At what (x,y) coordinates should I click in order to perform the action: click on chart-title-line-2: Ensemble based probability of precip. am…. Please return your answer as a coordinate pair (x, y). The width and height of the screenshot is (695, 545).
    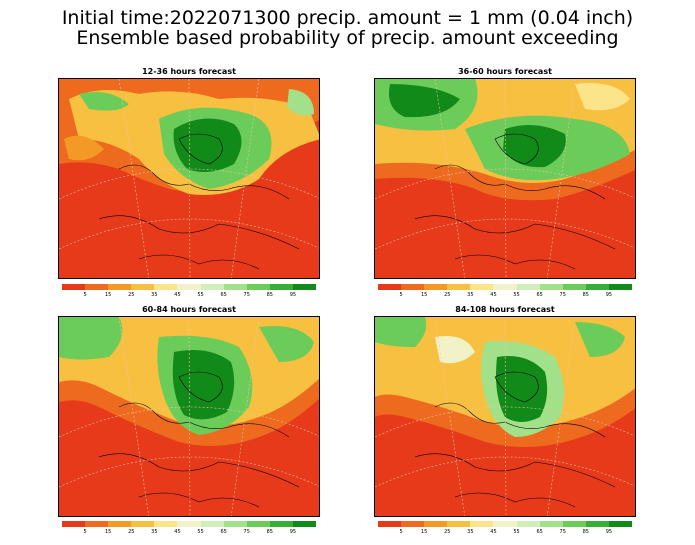
    Looking at the image, I should click on (347, 38).